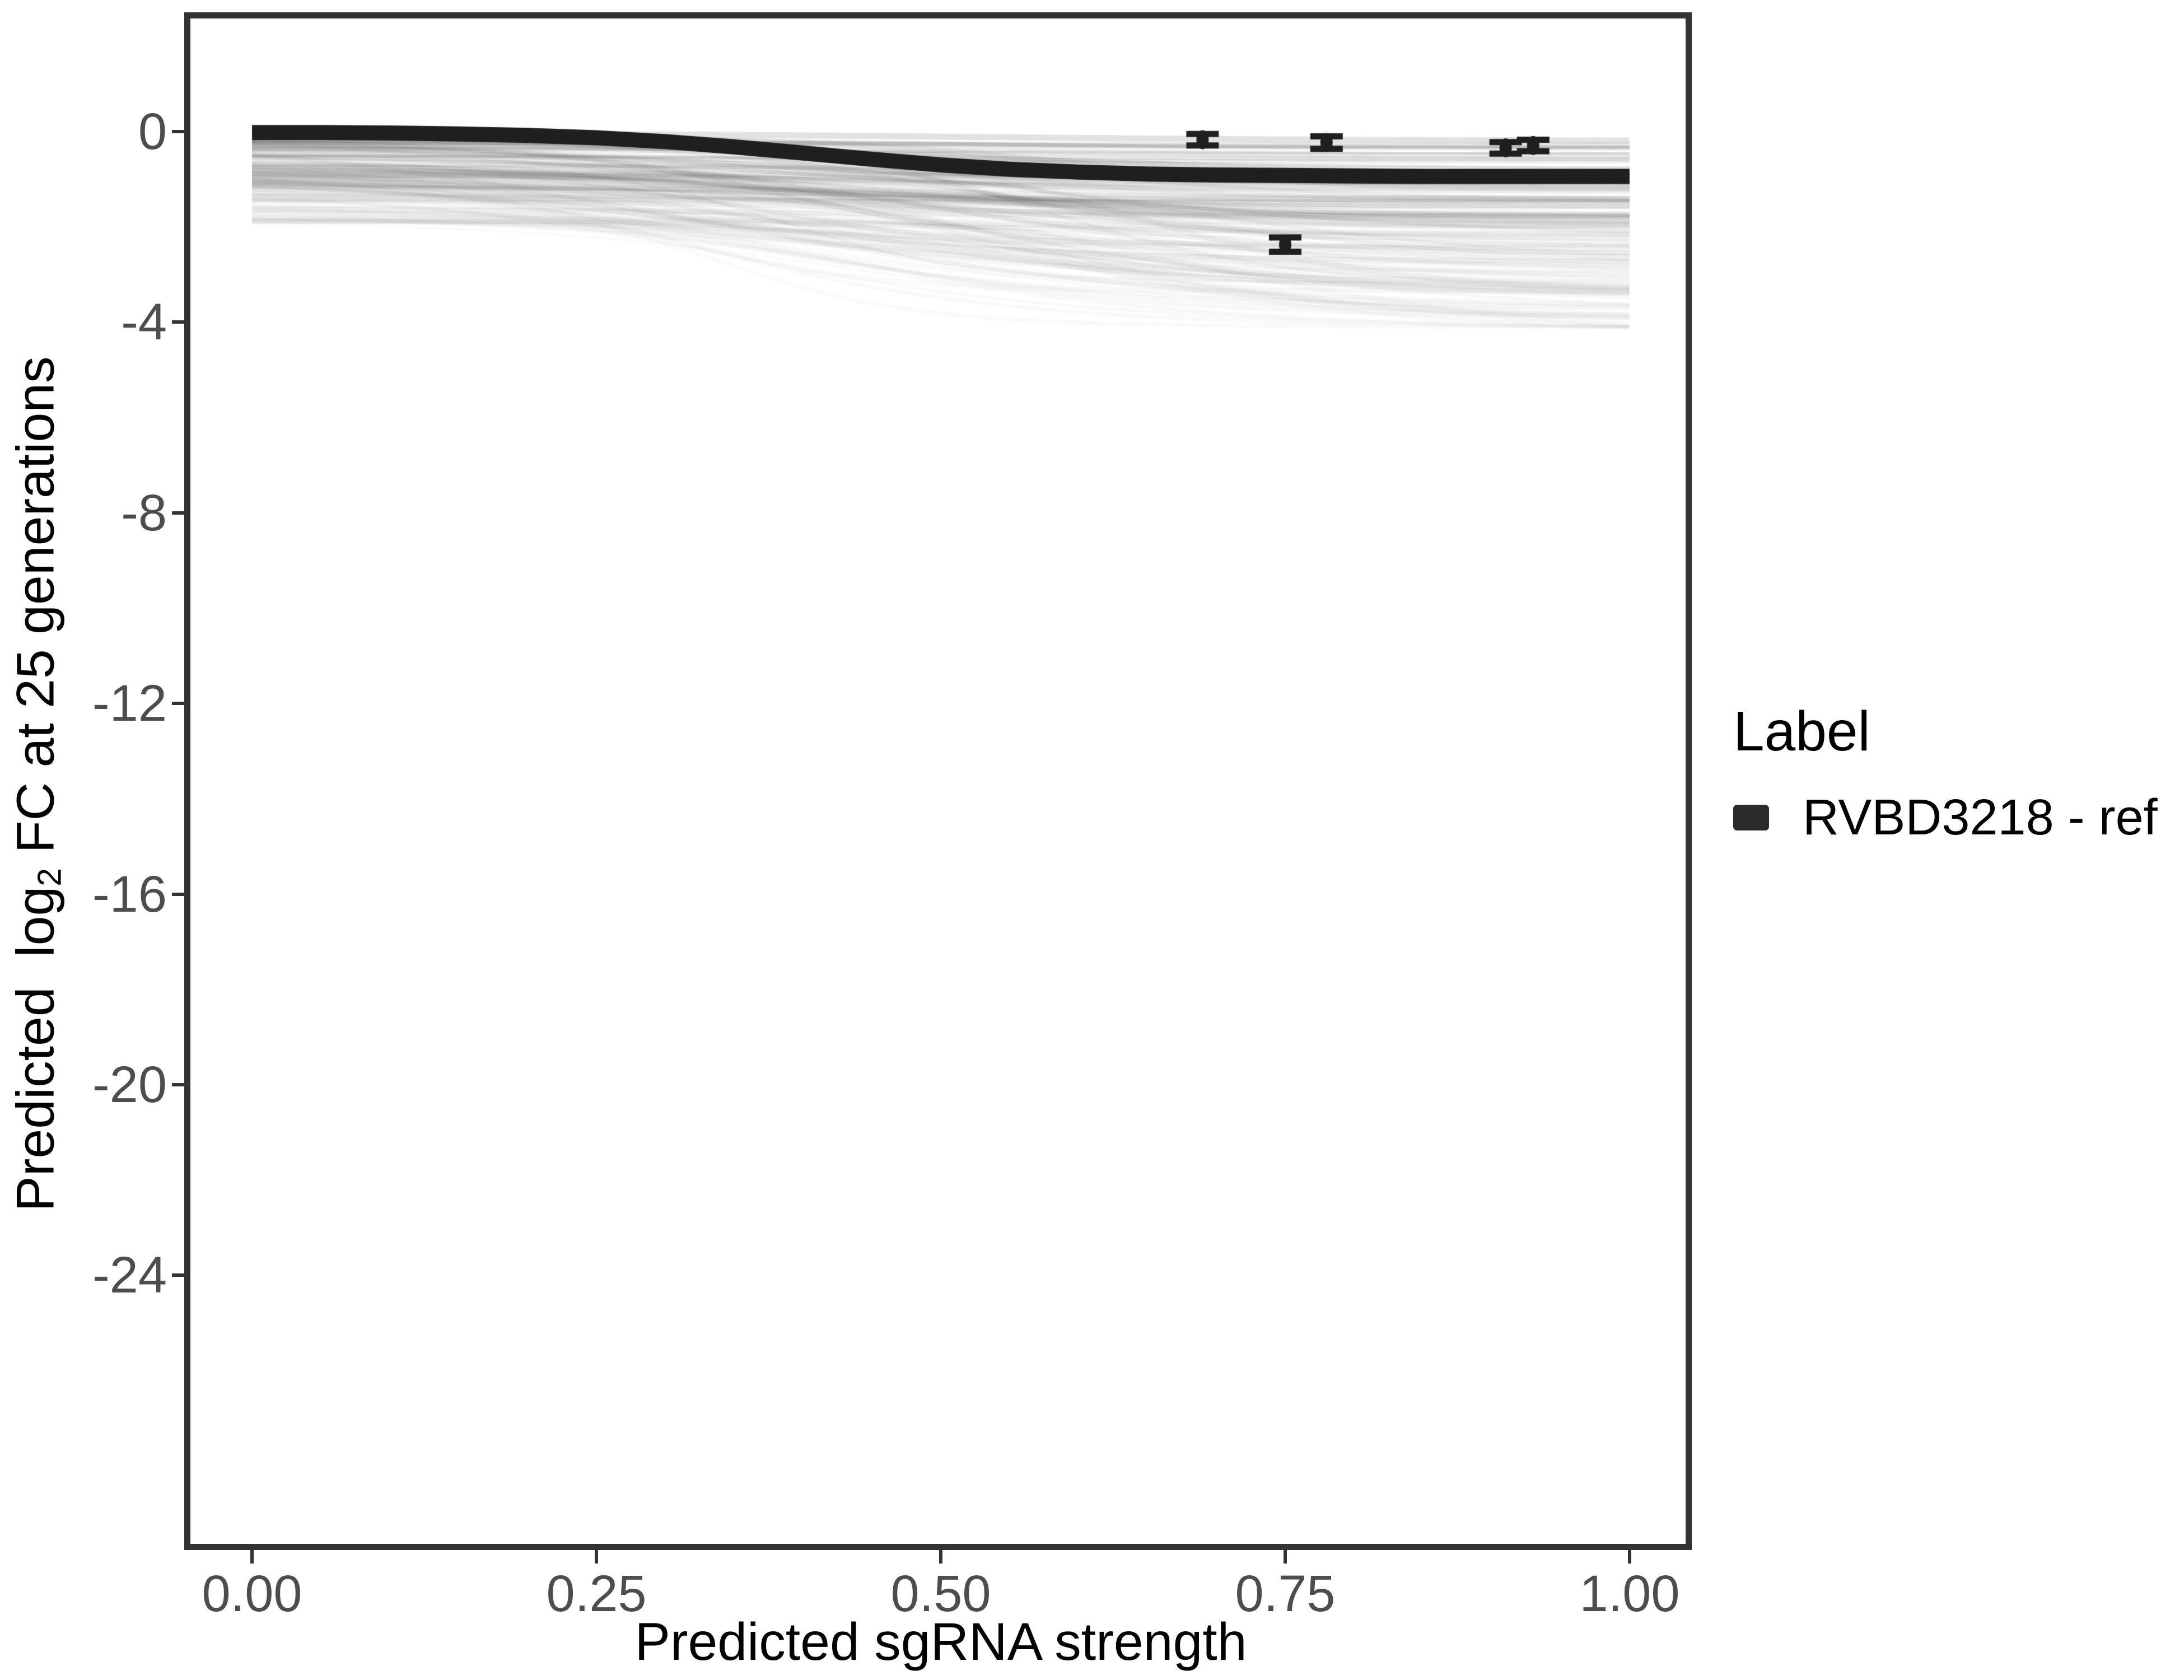 The height and width of the screenshot is (1680, 2184). What do you see at coordinates (1285, 1594) in the screenshot?
I see `x-tick-label: 0.75` at bounding box center [1285, 1594].